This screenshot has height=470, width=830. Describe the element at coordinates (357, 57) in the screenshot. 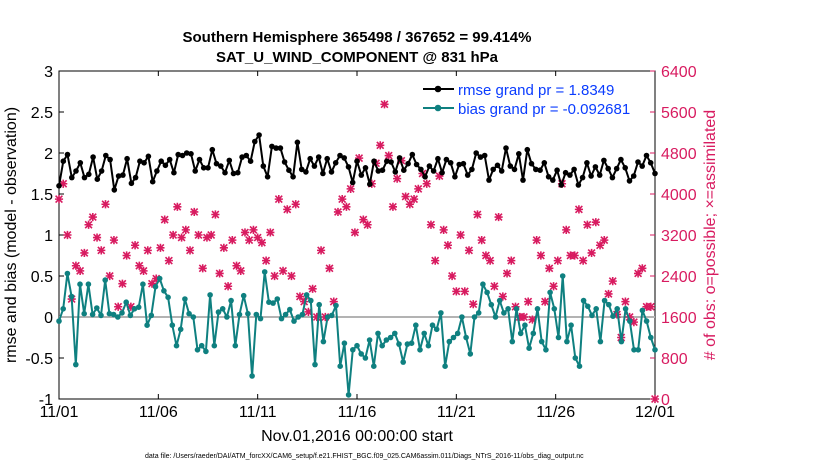

I see `chart-subtitle: SAT_U_WIND_COMPONENT @ 831 hPa` at that location.